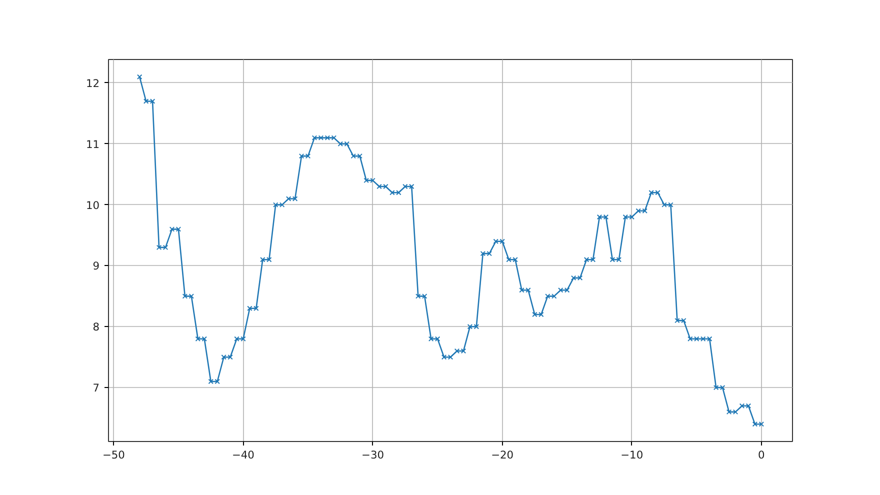 The width and height of the screenshot is (880, 495). Describe the element at coordinates (96, 388) in the screenshot. I see `y-tick-label: 7` at that location.